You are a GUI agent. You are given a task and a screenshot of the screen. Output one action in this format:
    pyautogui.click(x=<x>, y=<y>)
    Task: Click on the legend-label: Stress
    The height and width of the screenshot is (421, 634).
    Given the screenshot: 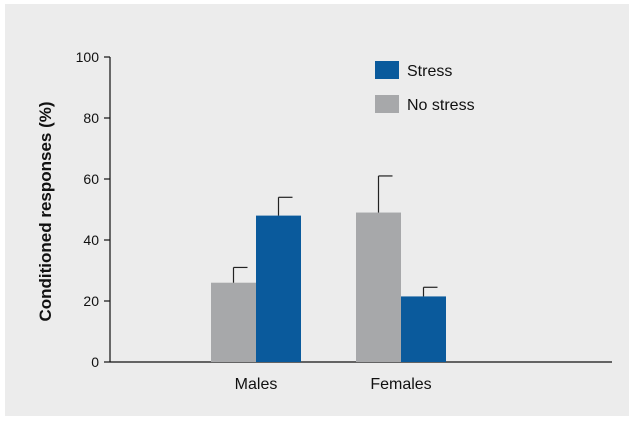 What is the action you would take?
    pyautogui.click(x=429, y=71)
    